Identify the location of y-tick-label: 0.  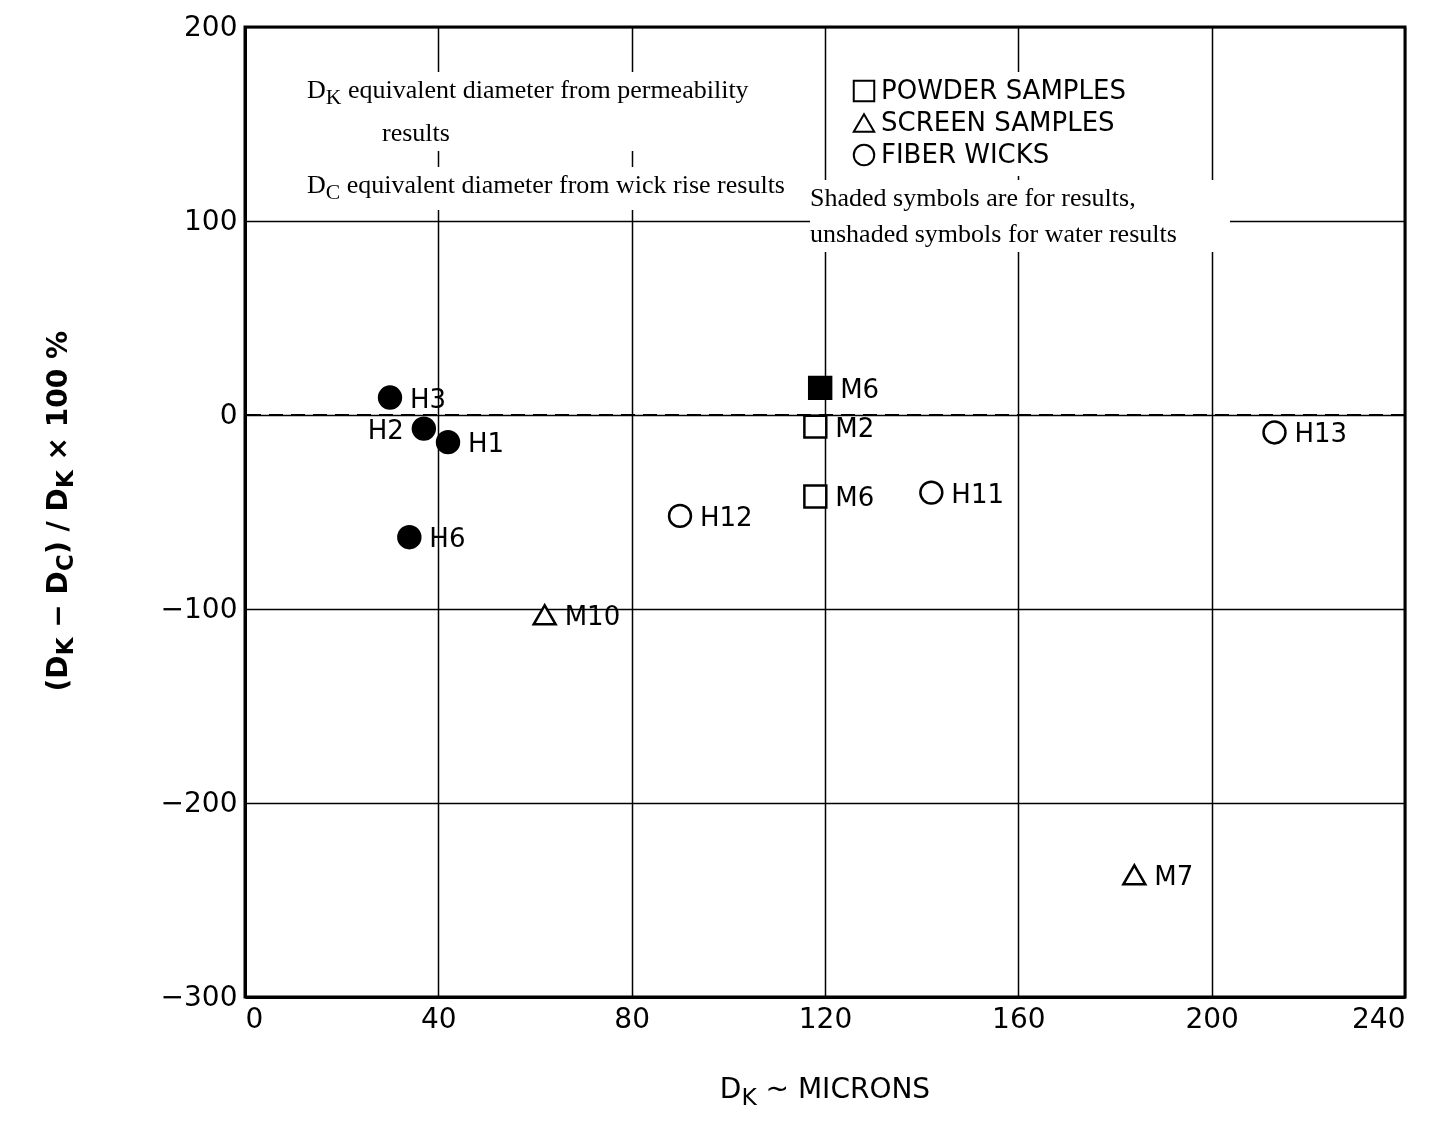
(228, 414).